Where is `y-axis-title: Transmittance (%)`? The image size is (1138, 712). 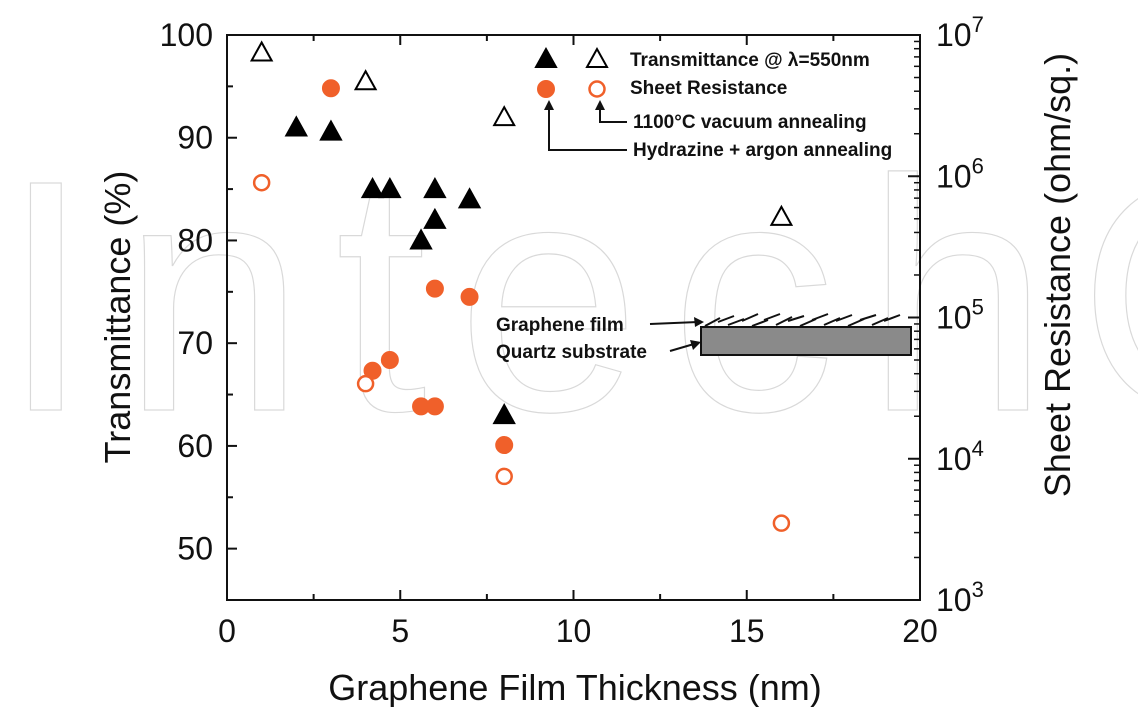 y-axis-title: Transmittance (%) is located at coordinates (117, 317).